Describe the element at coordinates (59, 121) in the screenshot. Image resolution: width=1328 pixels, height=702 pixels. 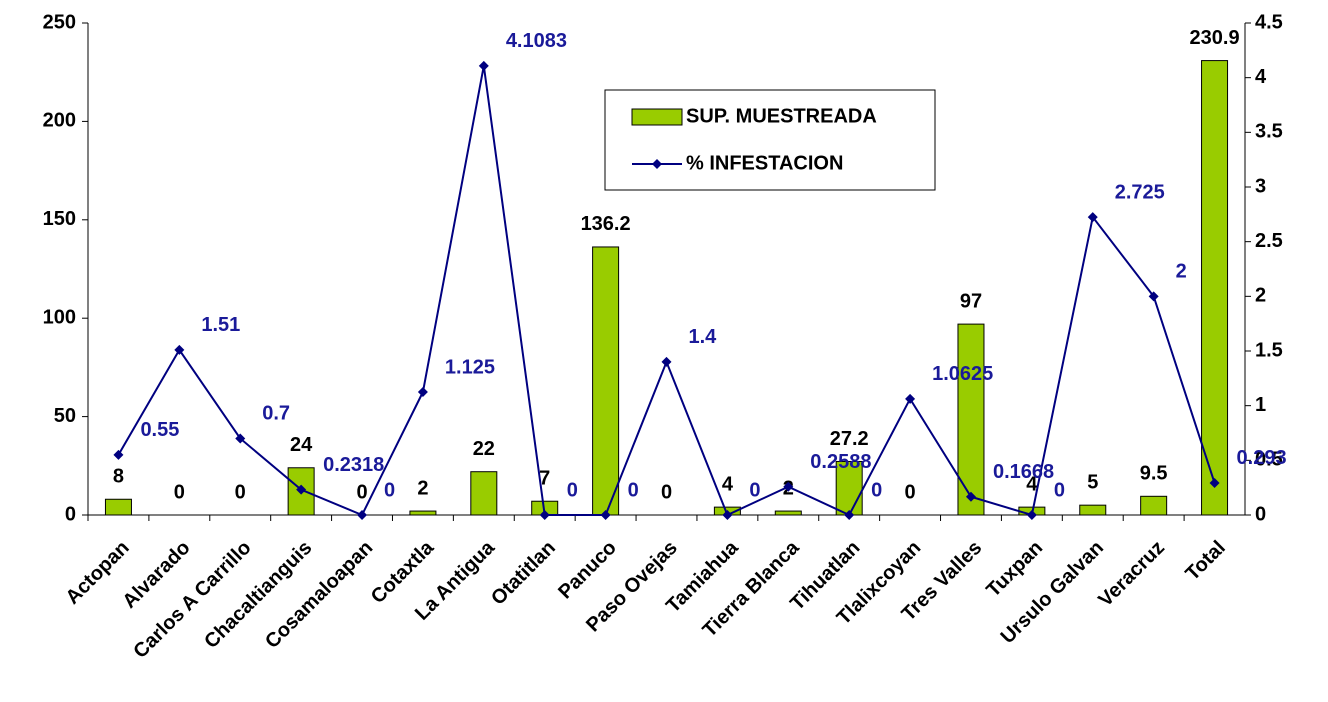
I see `y-tick-label: 200` at that location.